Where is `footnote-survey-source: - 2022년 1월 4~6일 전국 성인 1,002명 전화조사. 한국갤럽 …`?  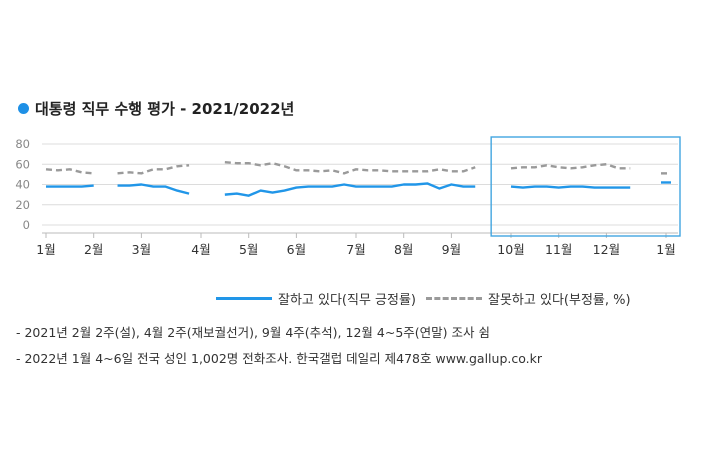
footnote-survey-source: - 2022년 1월 4~6일 전국 성인 1,002명 전화조사. 한국갤럽 … is located at coordinates (279, 358).